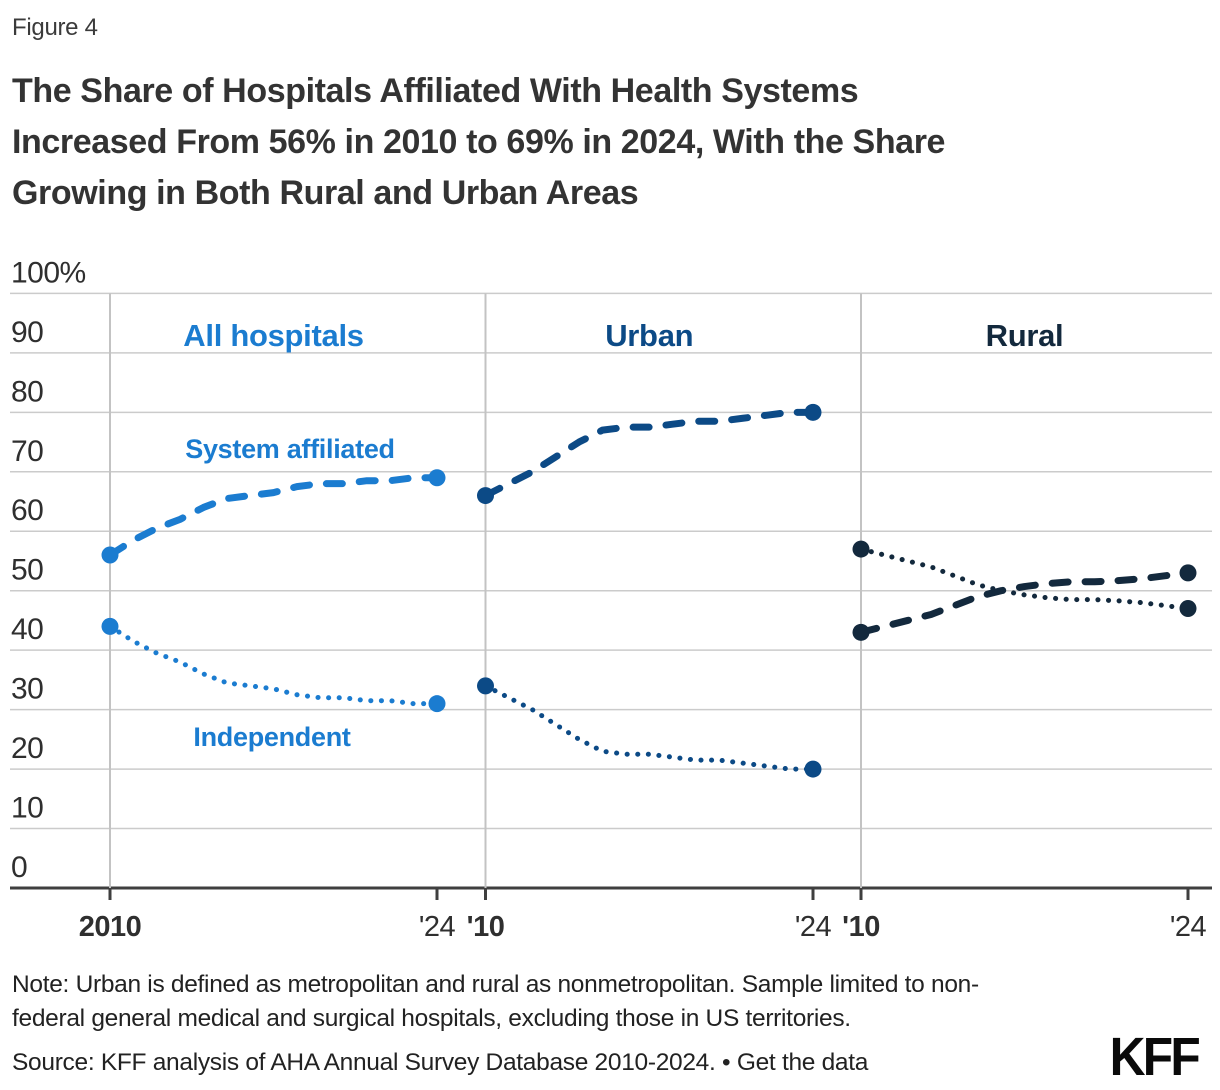 This screenshot has height=1090, width=1220. What do you see at coordinates (27, 748) in the screenshot?
I see `y-axis-label-20: 20` at bounding box center [27, 748].